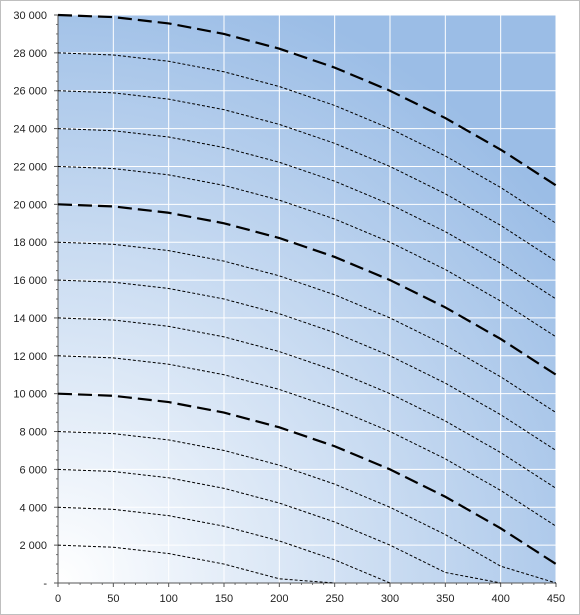 The image size is (580, 615). What do you see at coordinates (390, 599) in the screenshot?
I see `x-tick-label: 300` at bounding box center [390, 599].